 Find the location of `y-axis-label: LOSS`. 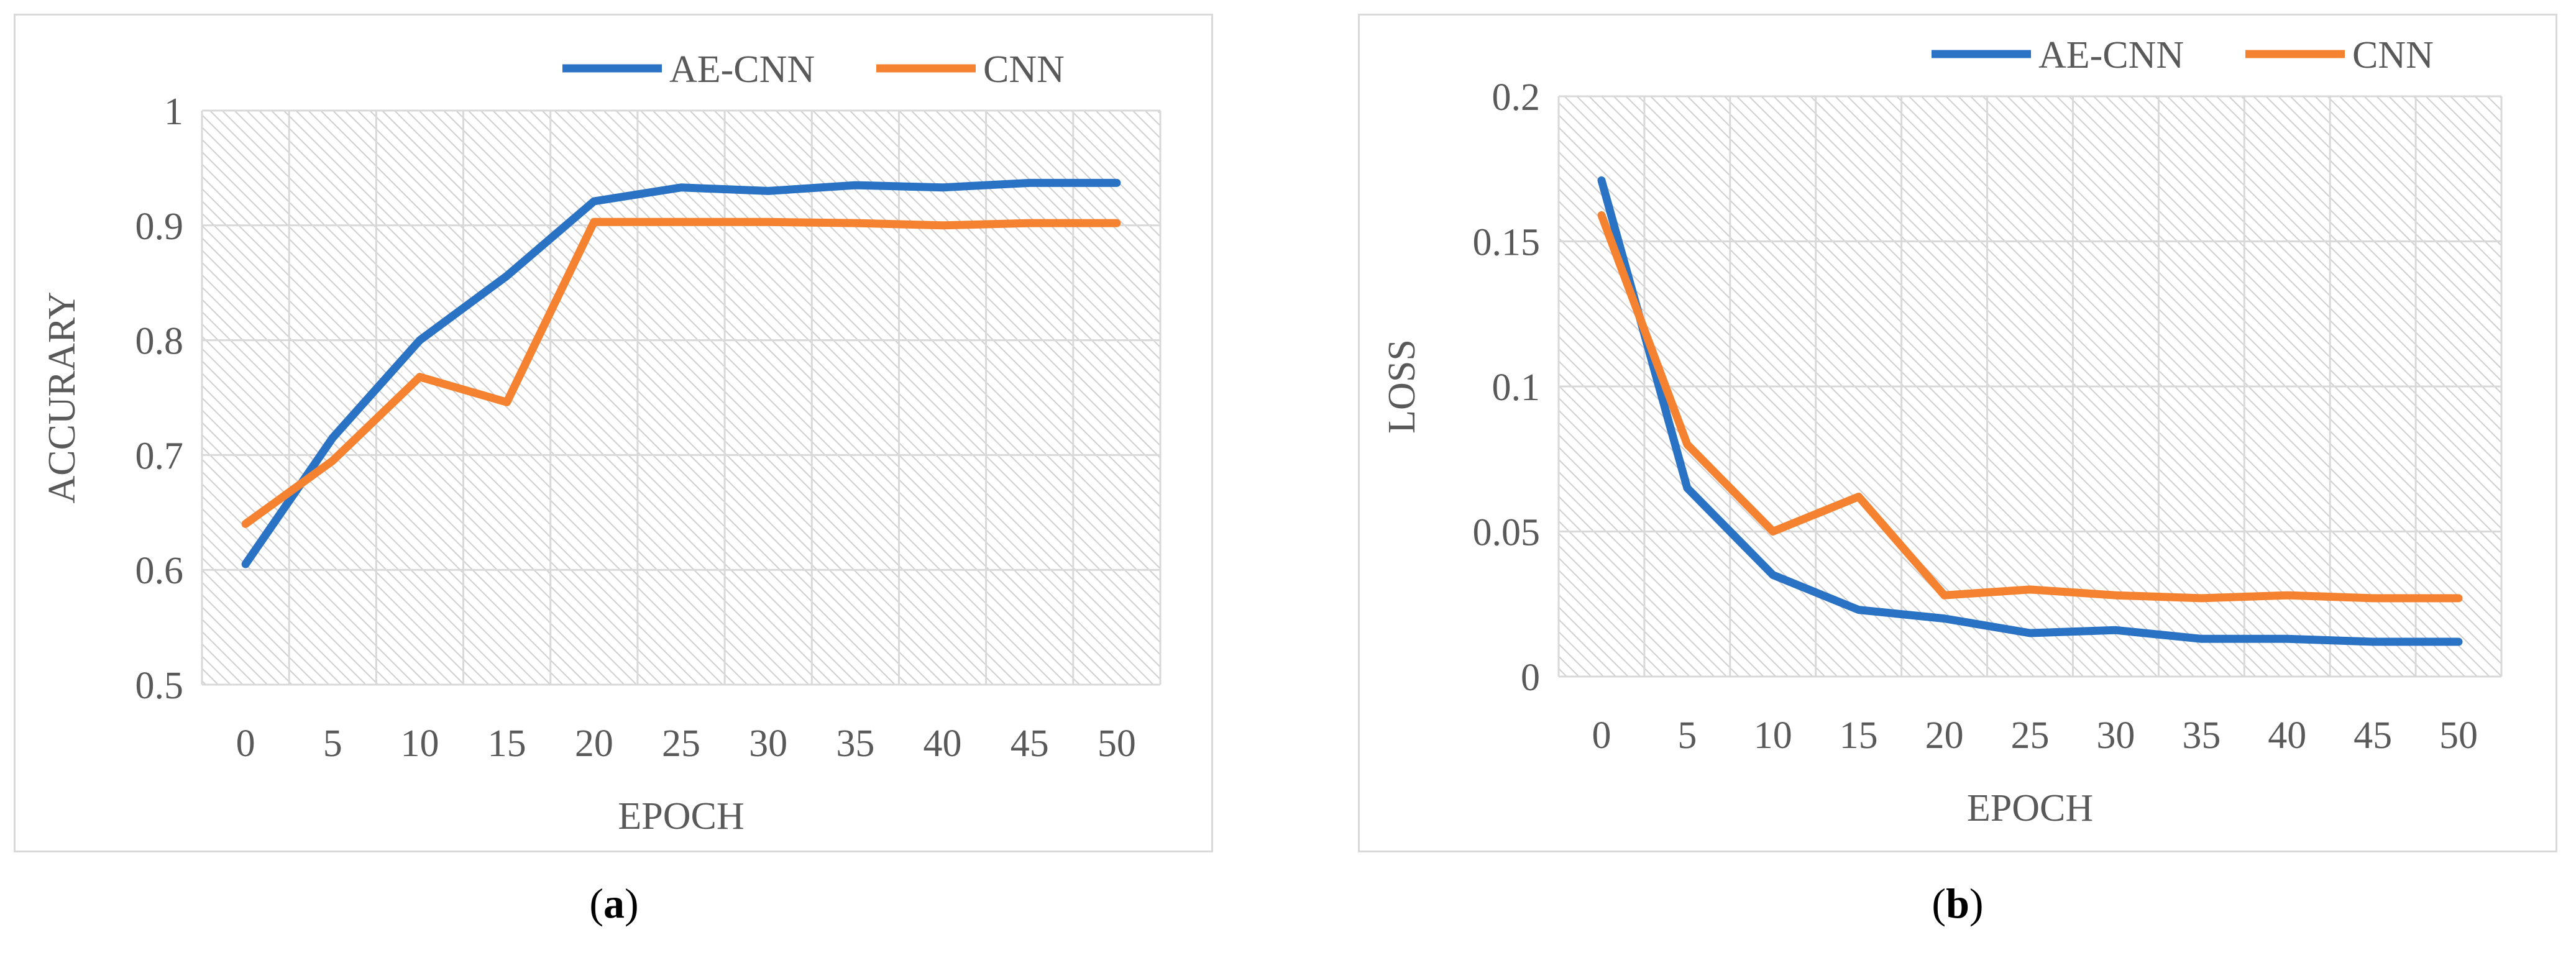

y-axis-label: LOSS is located at coordinates (1402, 386).